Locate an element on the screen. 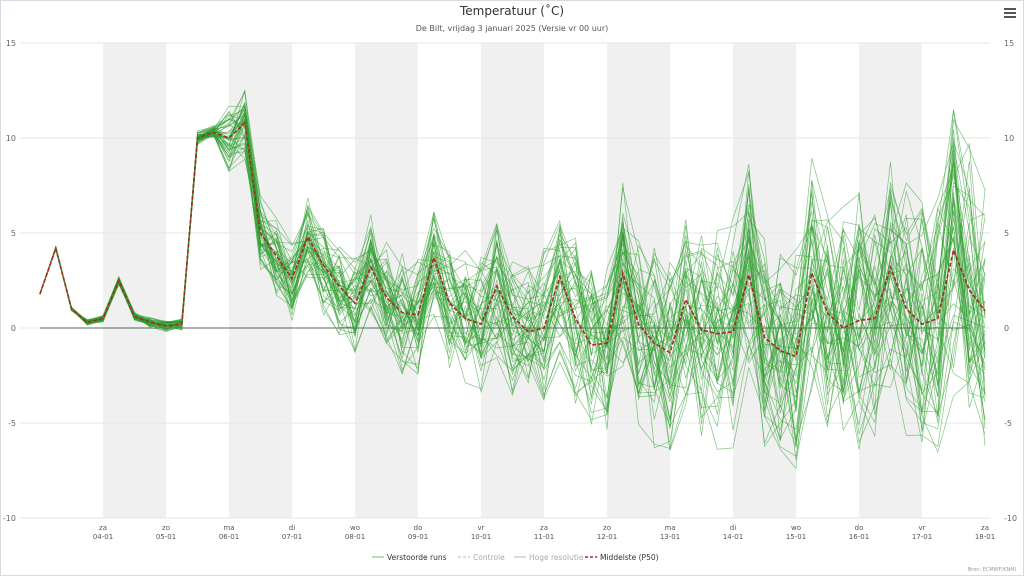 The image size is (1024, 576). y-tick-label-left: 15 is located at coordinates (11, 43).